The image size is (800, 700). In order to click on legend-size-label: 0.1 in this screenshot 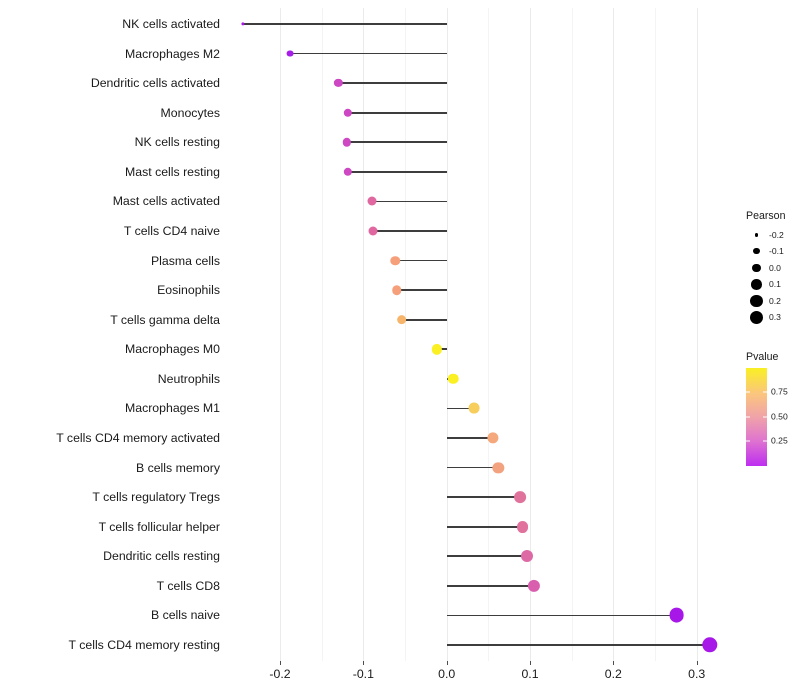, I will do `click(775, 284)`.